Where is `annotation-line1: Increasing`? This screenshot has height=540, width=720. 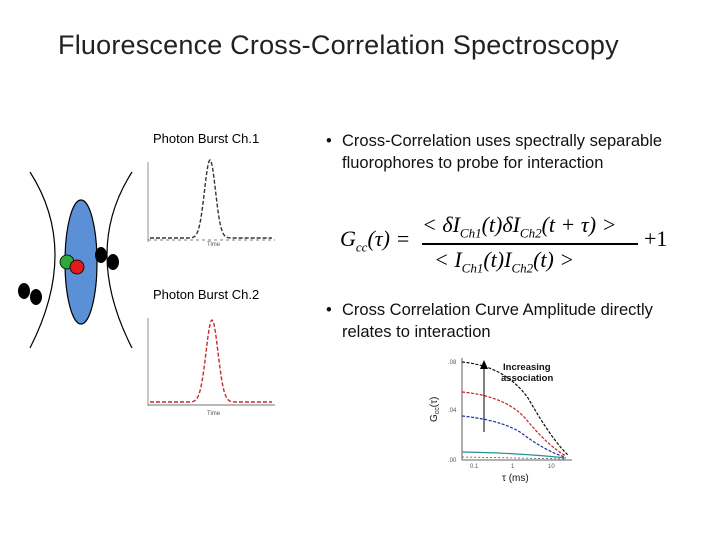 annotation-line1: Increasing is located at coordinates (527, 367).